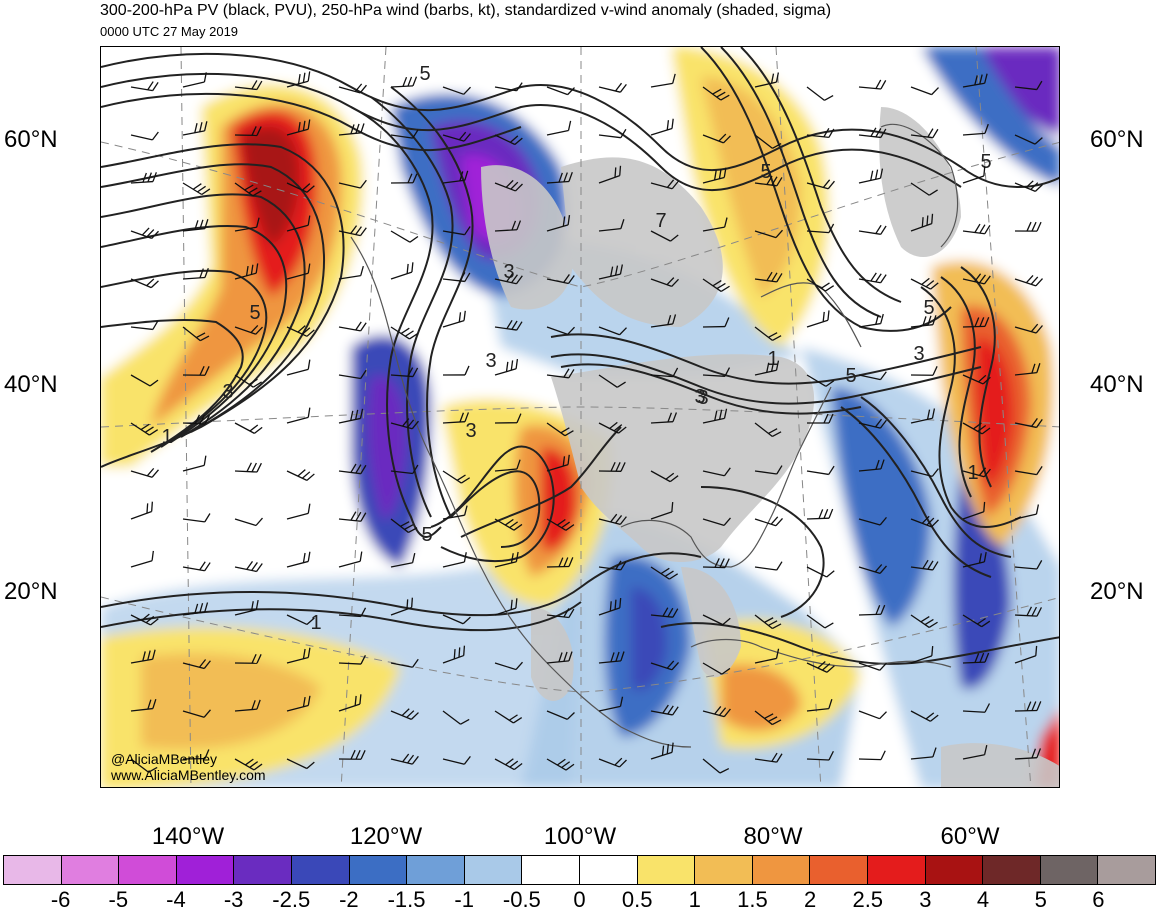 The width and height of the screenshot is (1160, 913). I want to click on colorbar-tick-label: -5, so click(119, 900).